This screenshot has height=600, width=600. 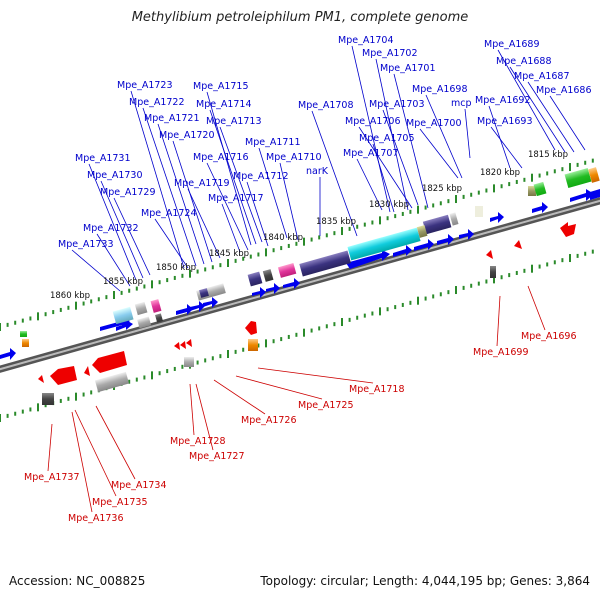 What do you see at coordinates (187, 135) in the screenshot?
I see `gene-label: Mpe_A1720` at bounding box center [187, 135].